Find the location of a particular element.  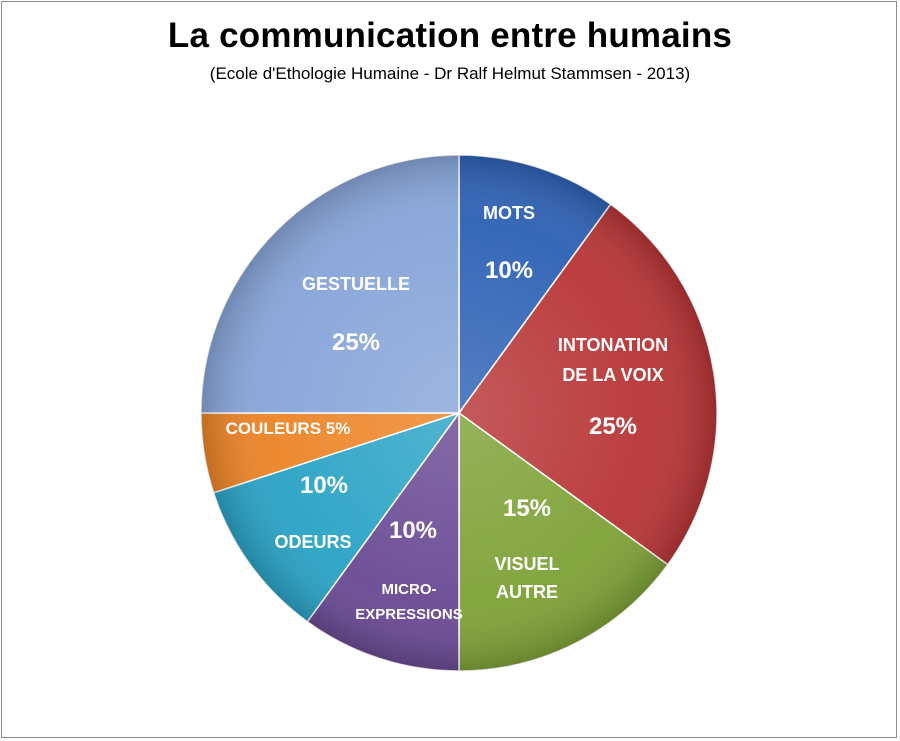

slice-value-gestuelle: 25% is located at coordinates (356, 342).